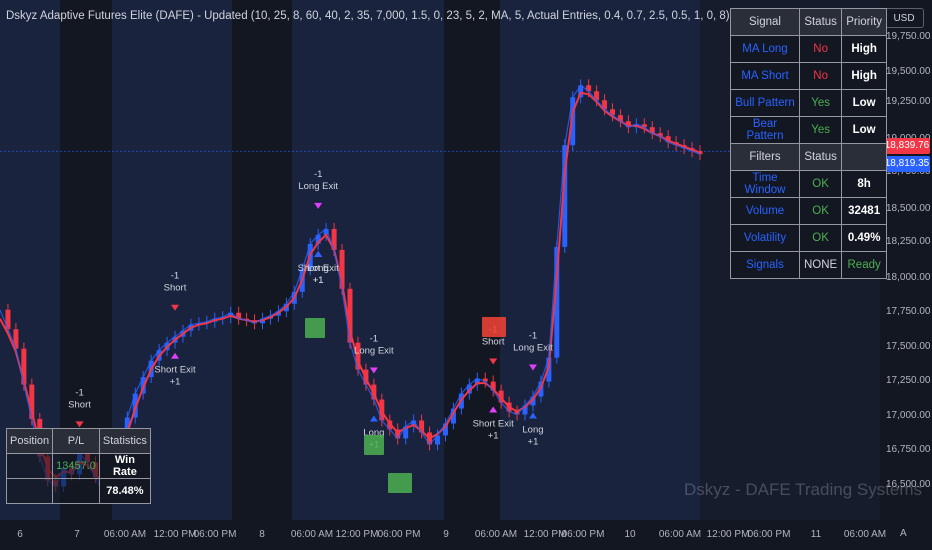 Image resolution: width=932 pixels, height=550 pixels. I want to click on win-rate-label: Win Rate, so click(124, 466).